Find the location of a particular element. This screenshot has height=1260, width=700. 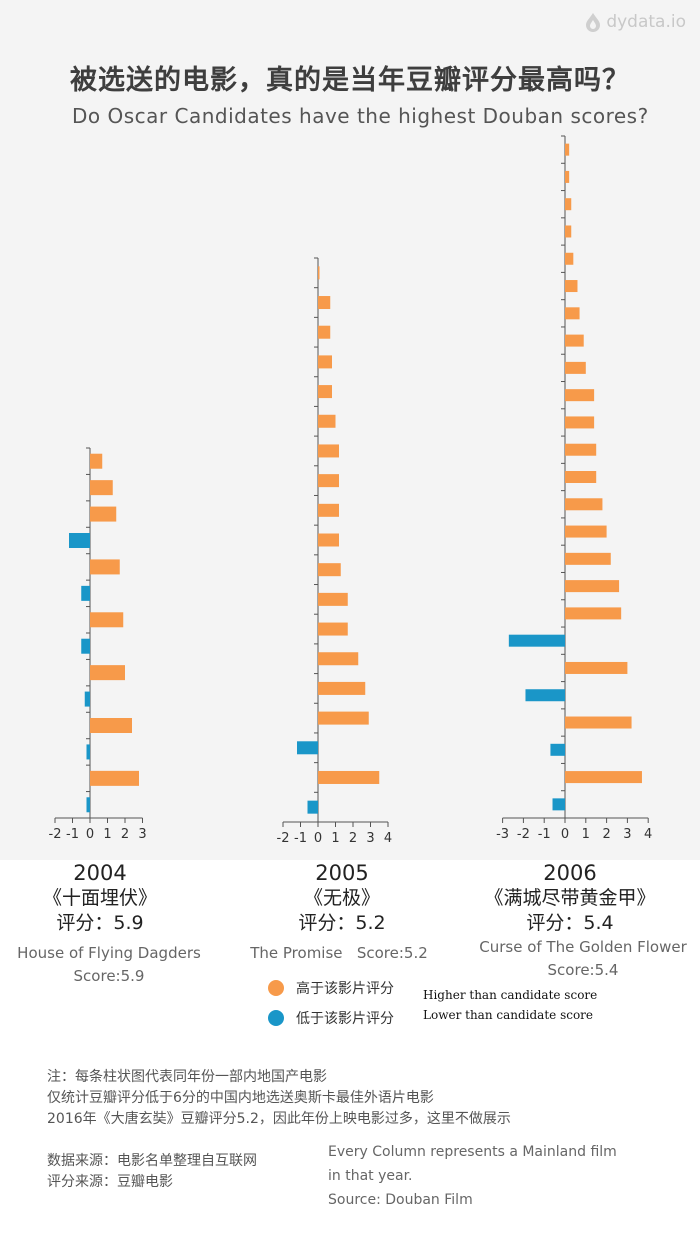

film-title-cn: 《满城尽带黄金甲》 is located at coordinates (570, 898).